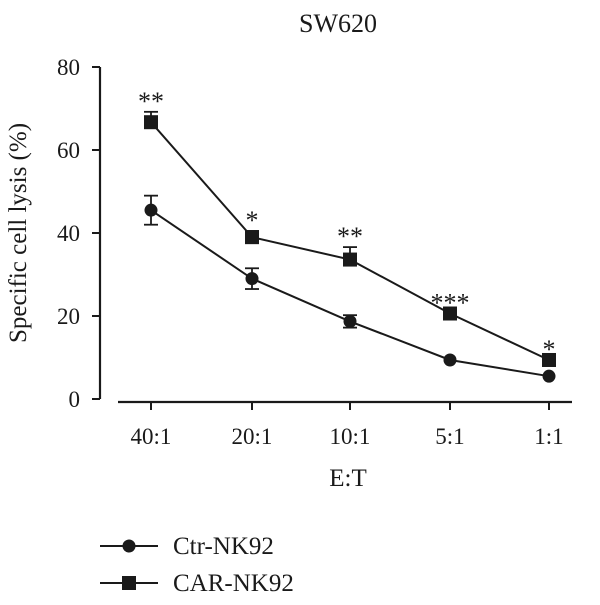 This screenshot has height=605, width=600. Describe the element at coordinates (548, 436) in the screenshot. I see `x-tick-label: 1:1` at that location.